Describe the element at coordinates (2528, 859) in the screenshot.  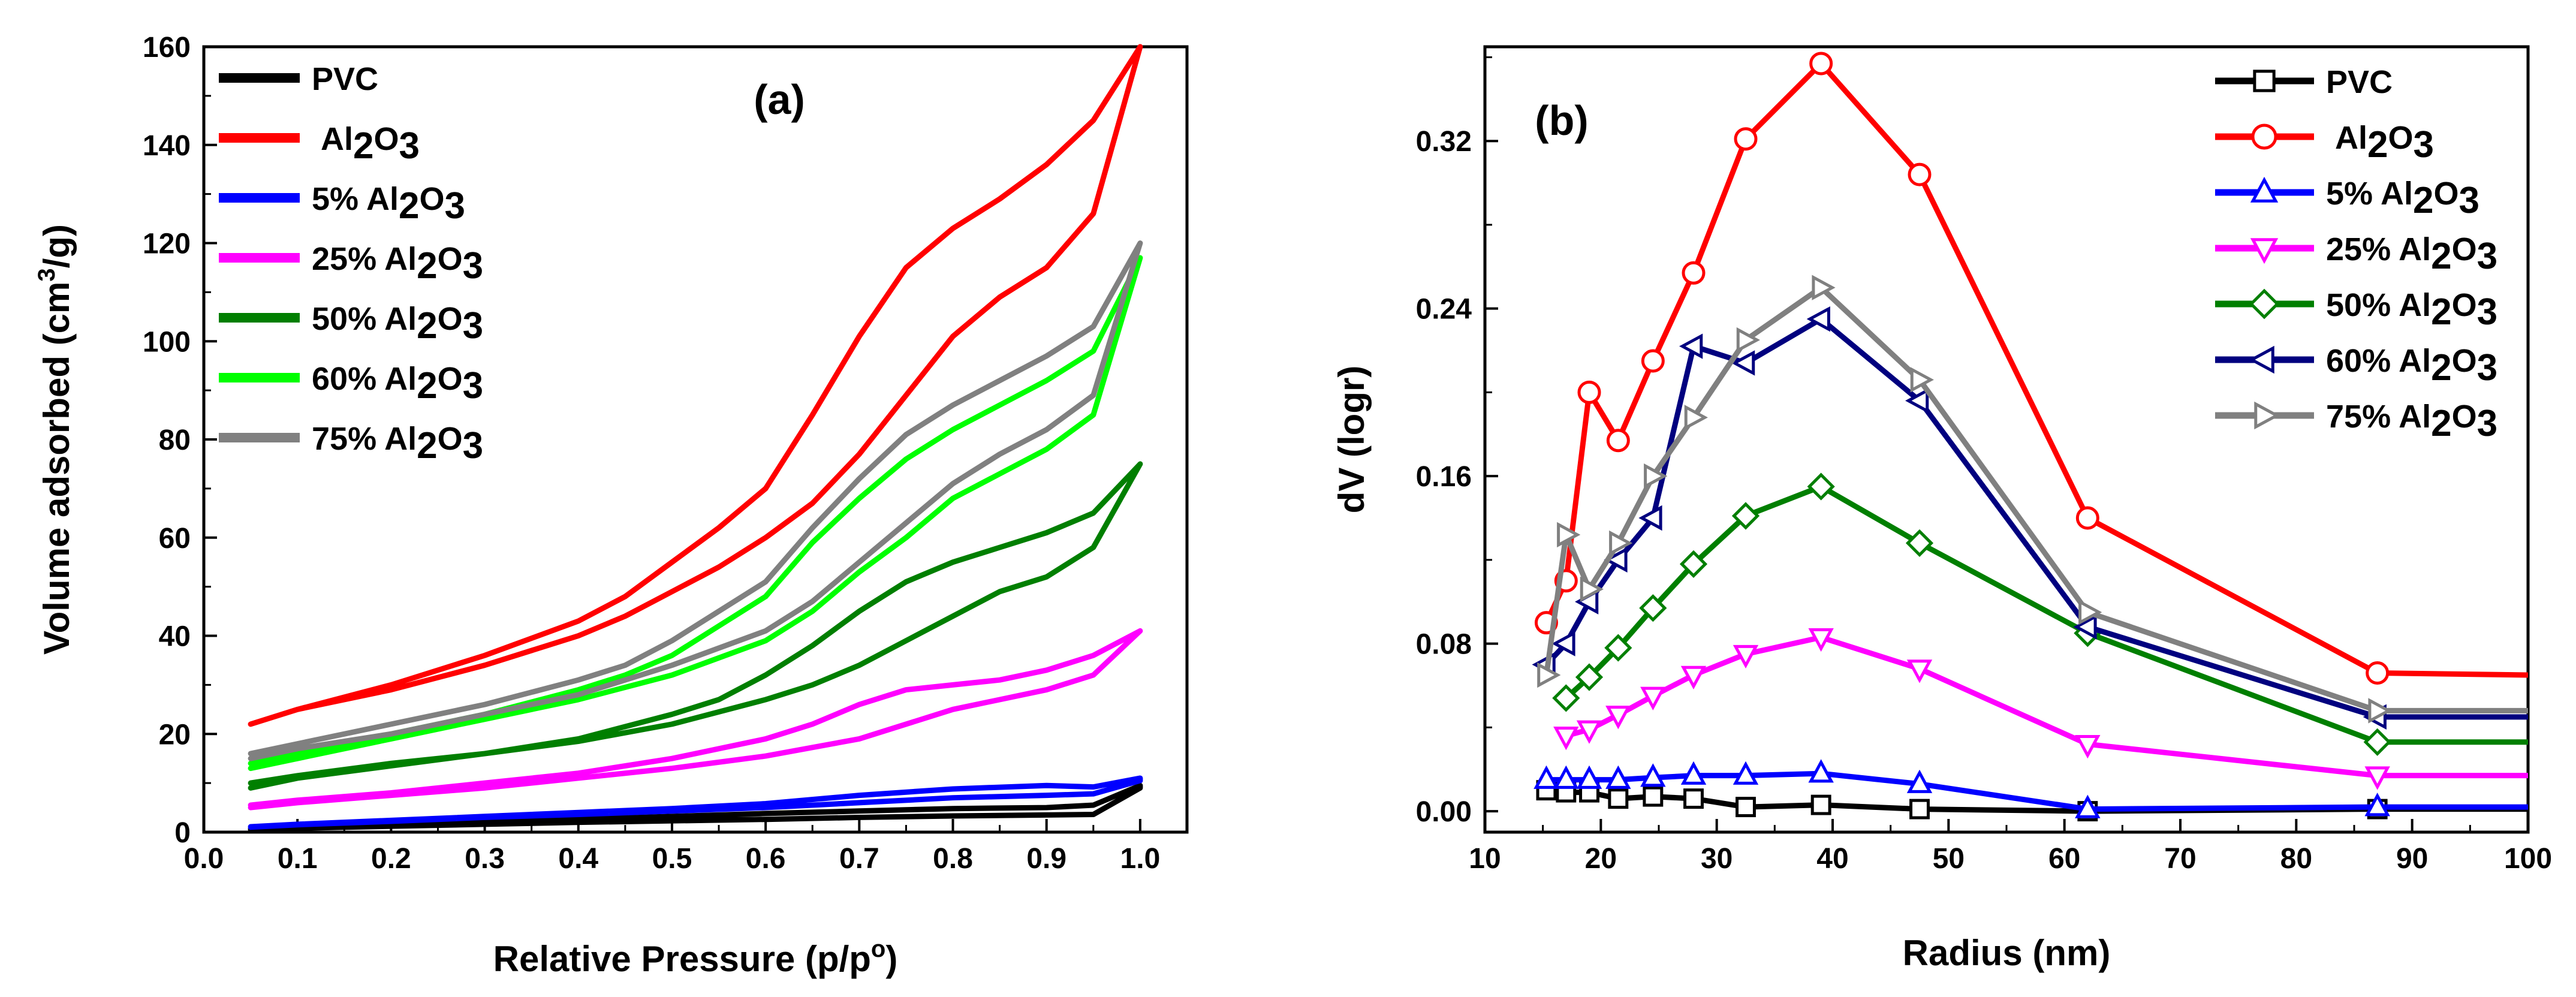
I see `x-tick-label: 100` at that location.